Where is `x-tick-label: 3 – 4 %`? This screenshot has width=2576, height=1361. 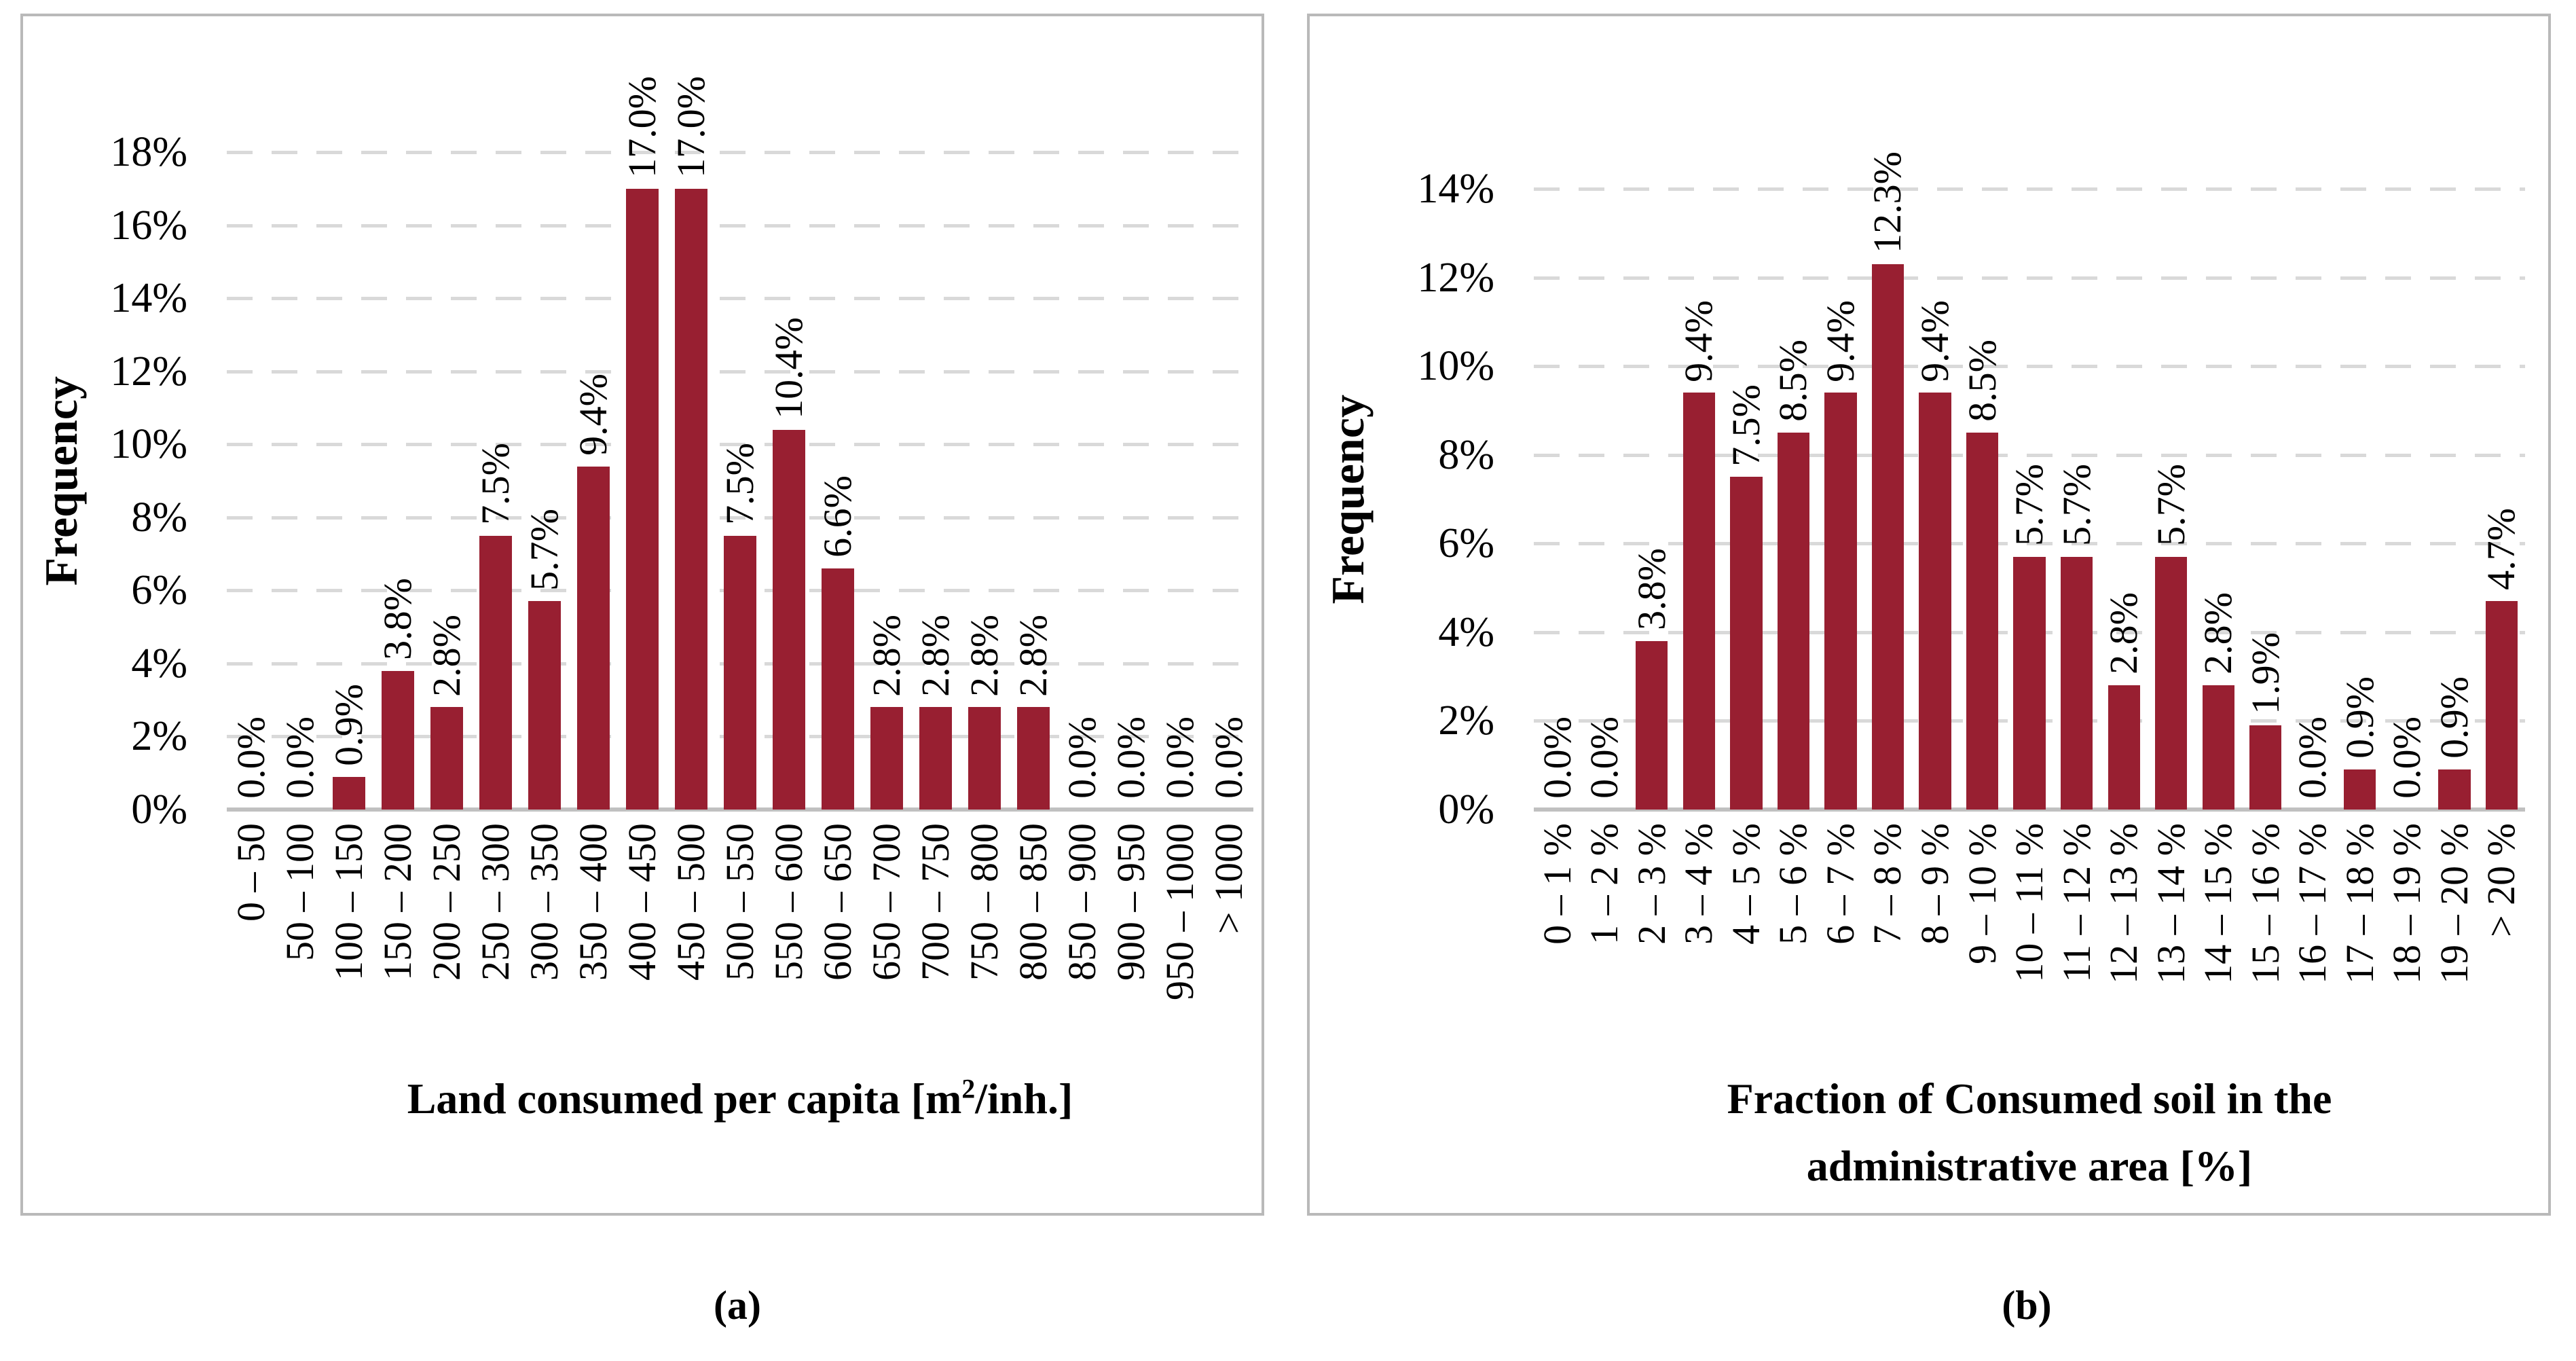 x-tick-label: 3 – 4 % is located at coordinates (1698, 884).